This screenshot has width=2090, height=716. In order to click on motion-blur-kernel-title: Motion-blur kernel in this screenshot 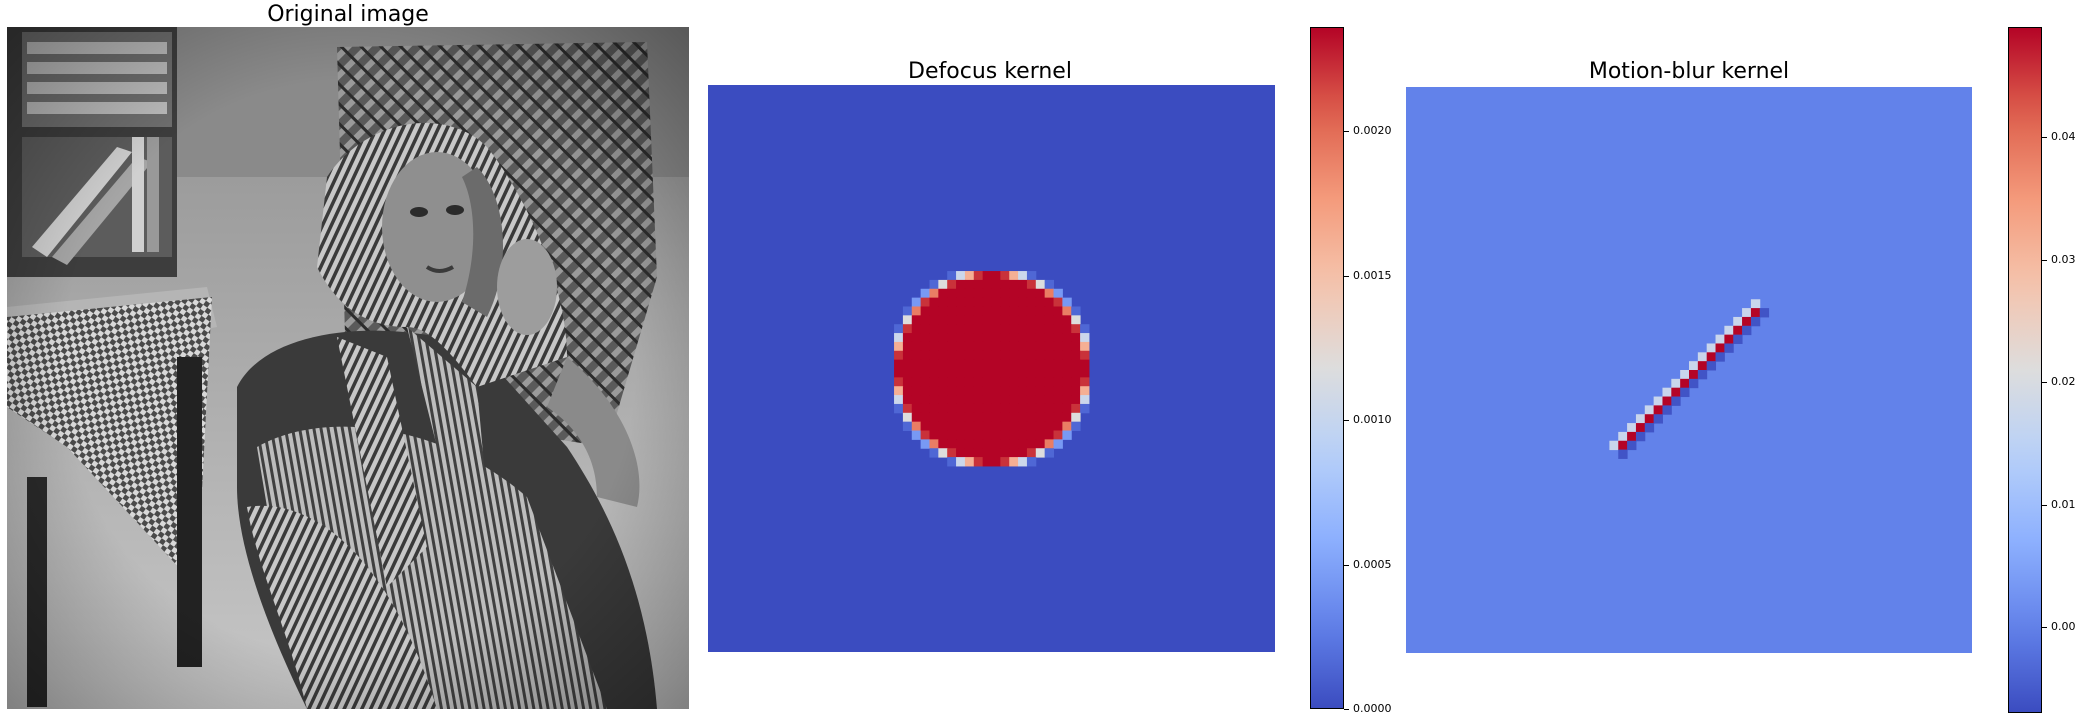, I will do `click(1689, 71)`.